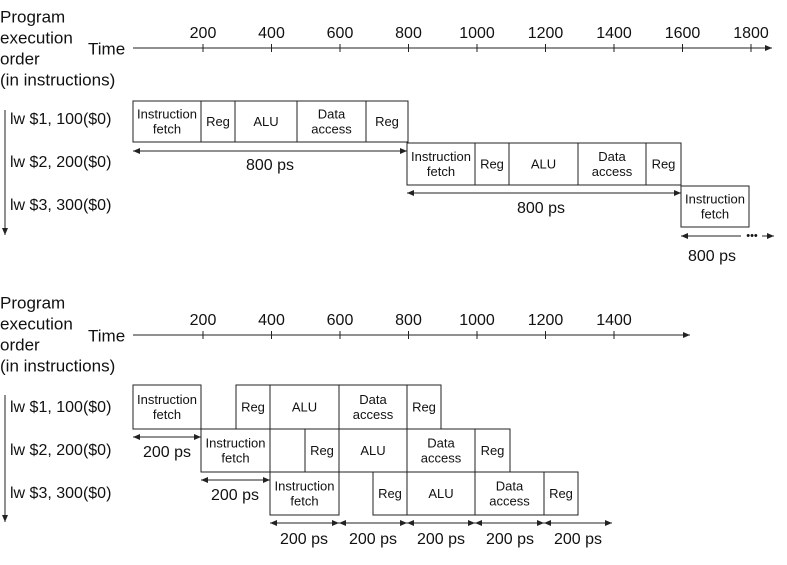  Describe the element at coordinates (751, 33) in the screenshot. I see `tick-label: 1800` at that location.